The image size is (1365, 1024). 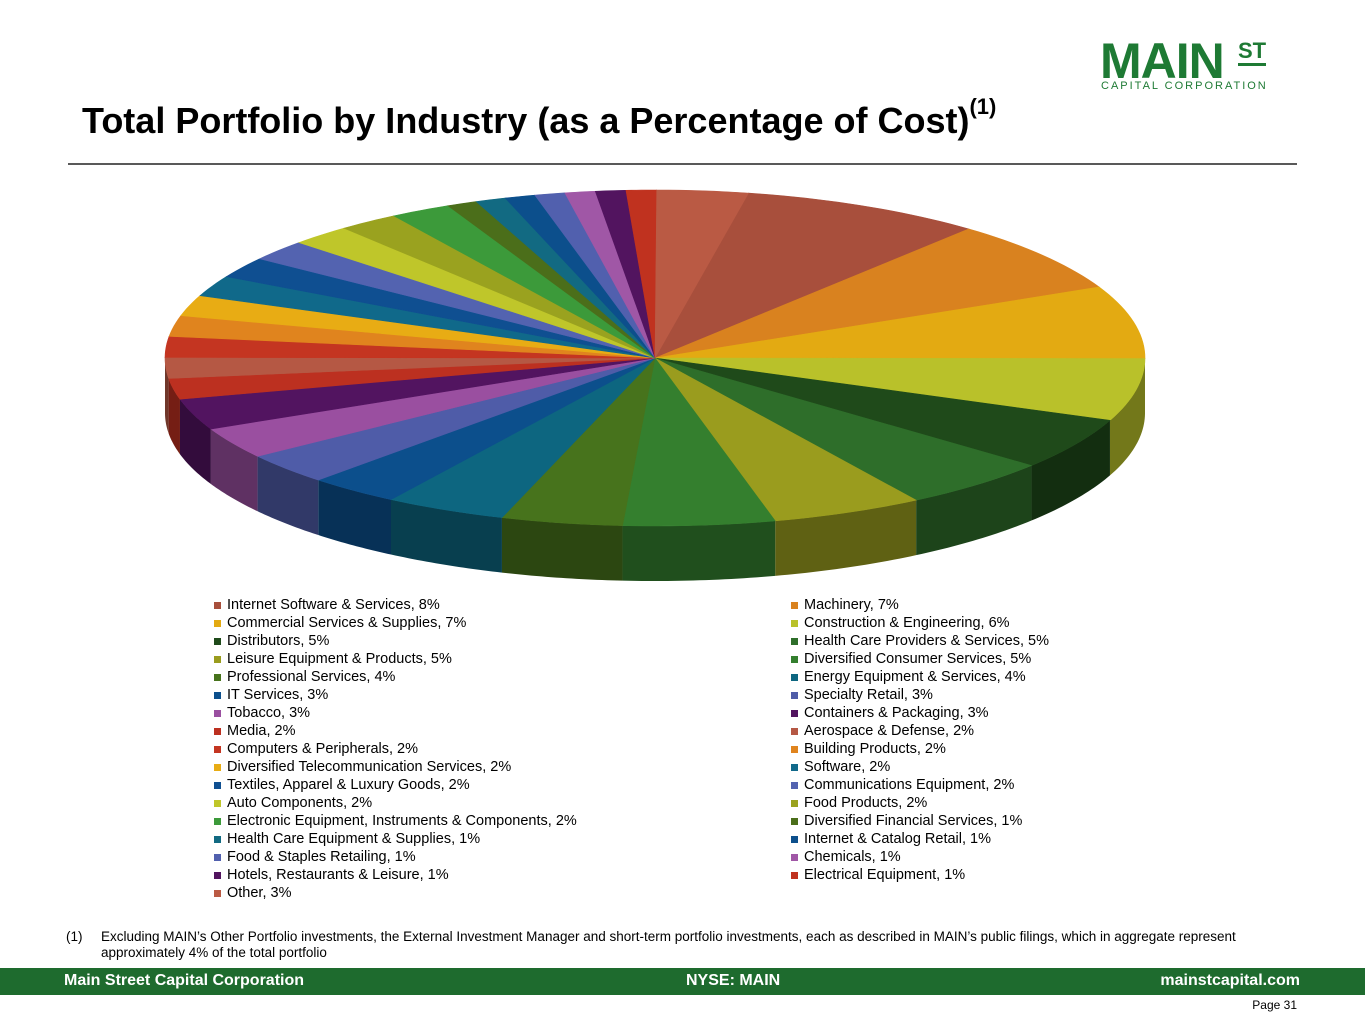 What do you see at coordinates (907, 623) in the screenshot?
I see `legend-label: Construction & Engineering, 6%` at bounding box center [907, 623].